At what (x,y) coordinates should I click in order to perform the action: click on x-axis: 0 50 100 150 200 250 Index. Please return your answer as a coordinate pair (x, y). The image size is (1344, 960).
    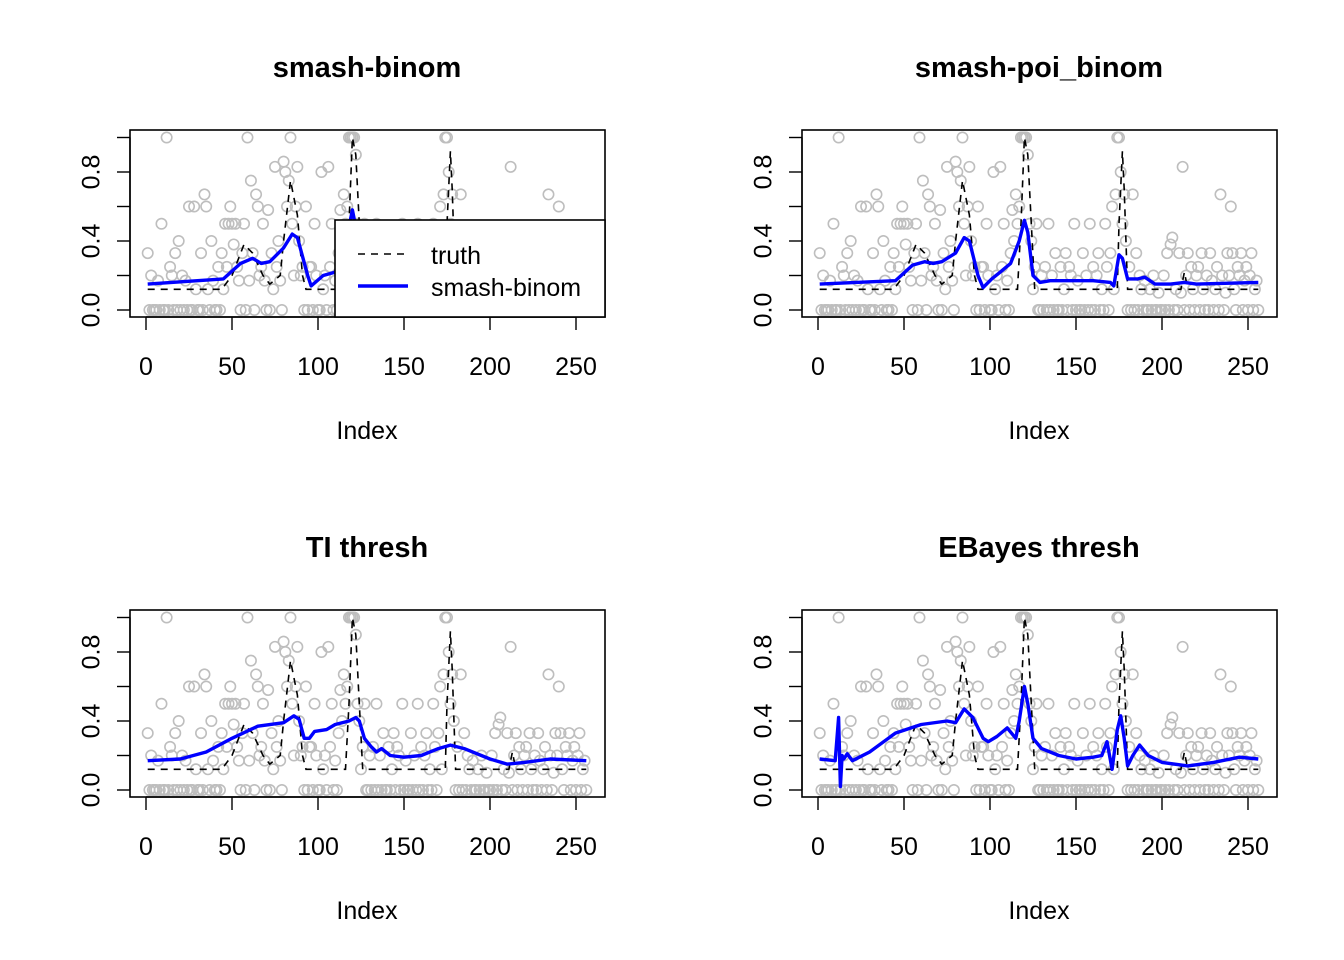
    Looking at the image, I should click on (368, 860).